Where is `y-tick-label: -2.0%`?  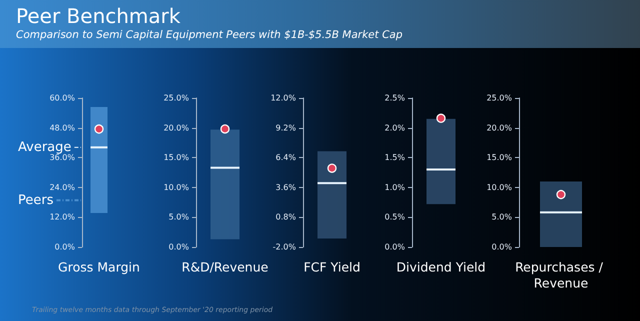
y-tick-label: -2.0% is located at coordinates (284, 247).